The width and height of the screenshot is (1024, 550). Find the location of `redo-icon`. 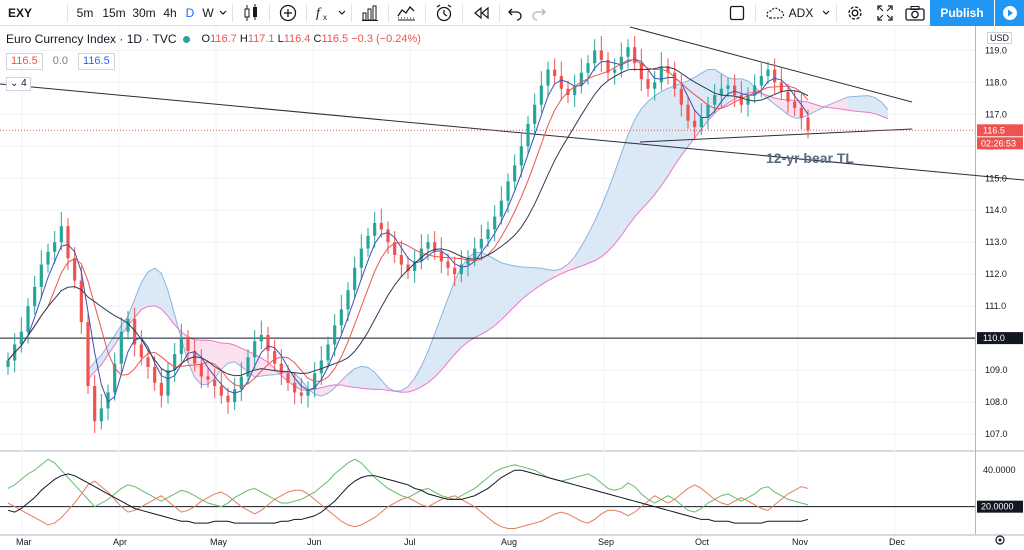

redo-icon is located at coordinates (539, 13).